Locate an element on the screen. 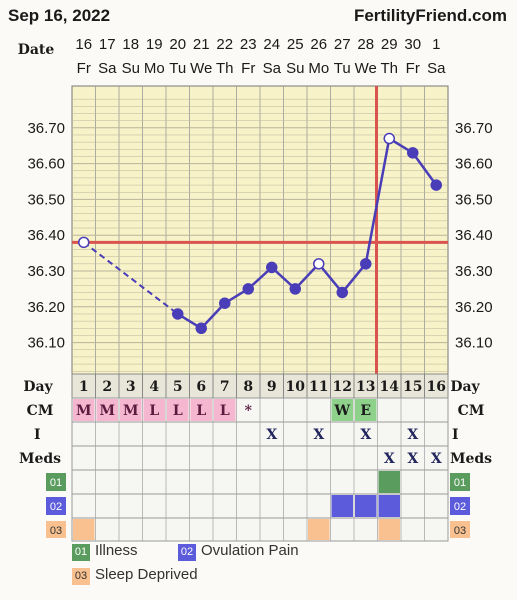 The image size is (517, 600). legend-swatch: 03 is located at coordinates (81, 576).